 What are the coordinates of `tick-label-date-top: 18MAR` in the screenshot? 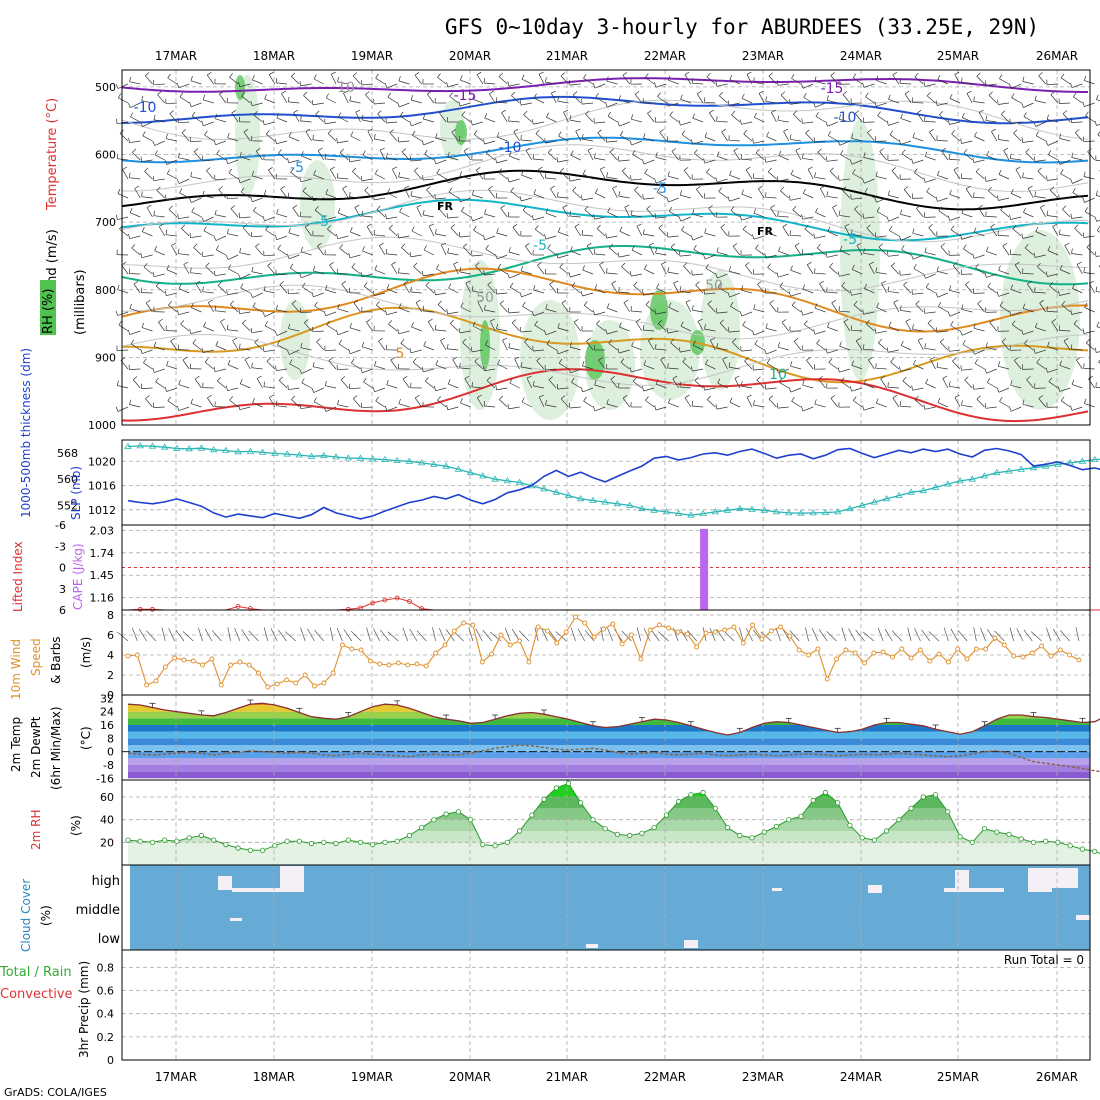 It's located at (274, 56).